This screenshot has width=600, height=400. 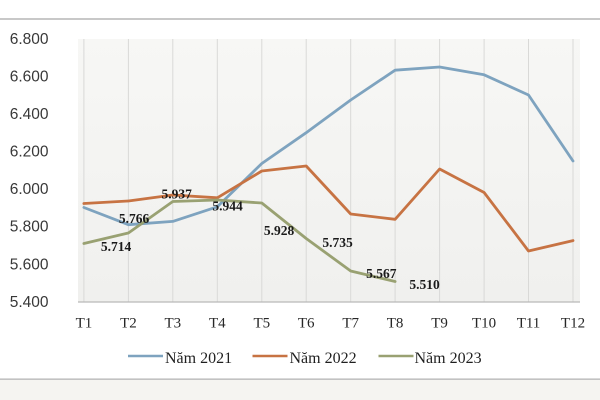 What do you see at coordinates (29, 152) in the screenshot?
I see `svg-text: 6.200` at bounding box center [29, 152].